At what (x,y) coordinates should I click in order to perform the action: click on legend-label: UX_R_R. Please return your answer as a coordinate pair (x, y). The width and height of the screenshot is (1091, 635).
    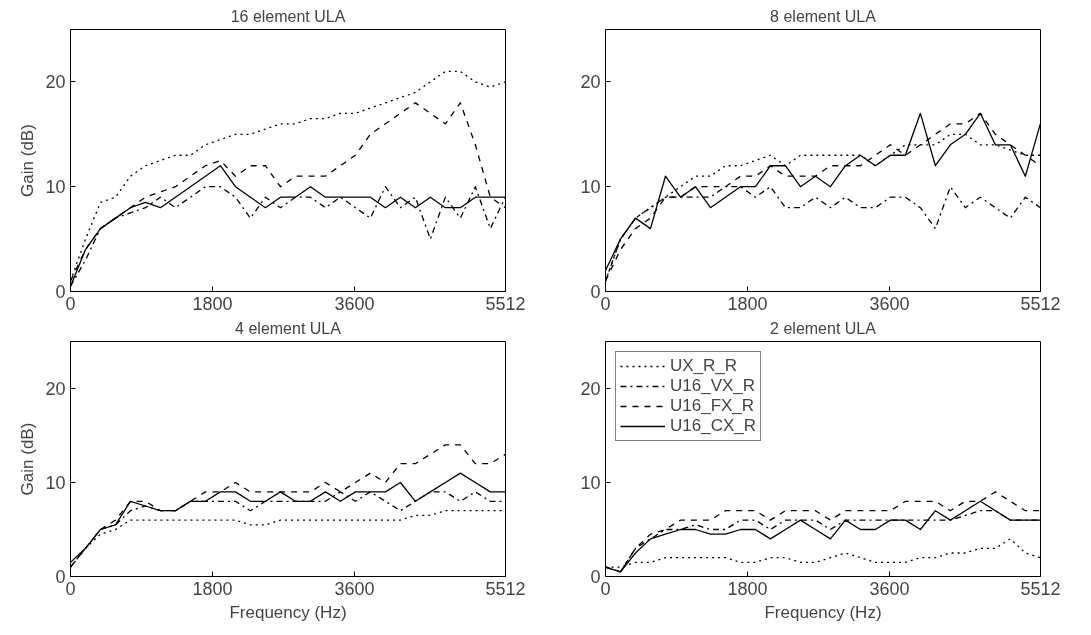
    Looking at the image, I should click on (704, 366).